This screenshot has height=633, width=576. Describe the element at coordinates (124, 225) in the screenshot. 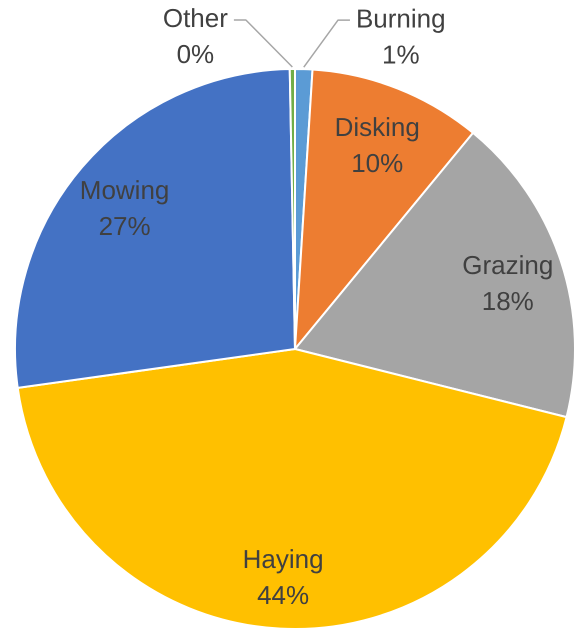

I see `data-label: 27%` at that location.